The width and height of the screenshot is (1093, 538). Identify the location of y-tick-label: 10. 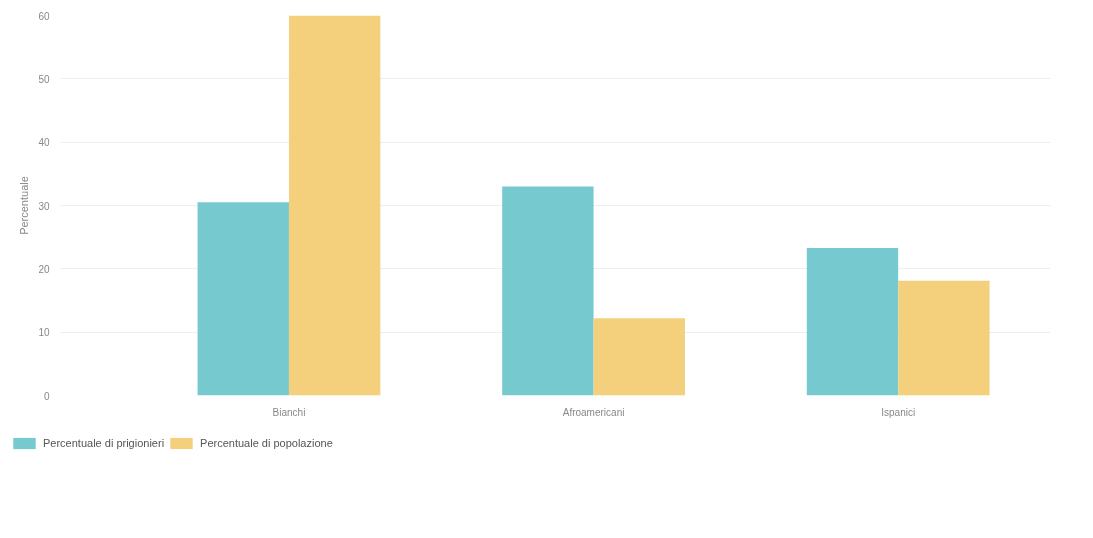
(44, 333).